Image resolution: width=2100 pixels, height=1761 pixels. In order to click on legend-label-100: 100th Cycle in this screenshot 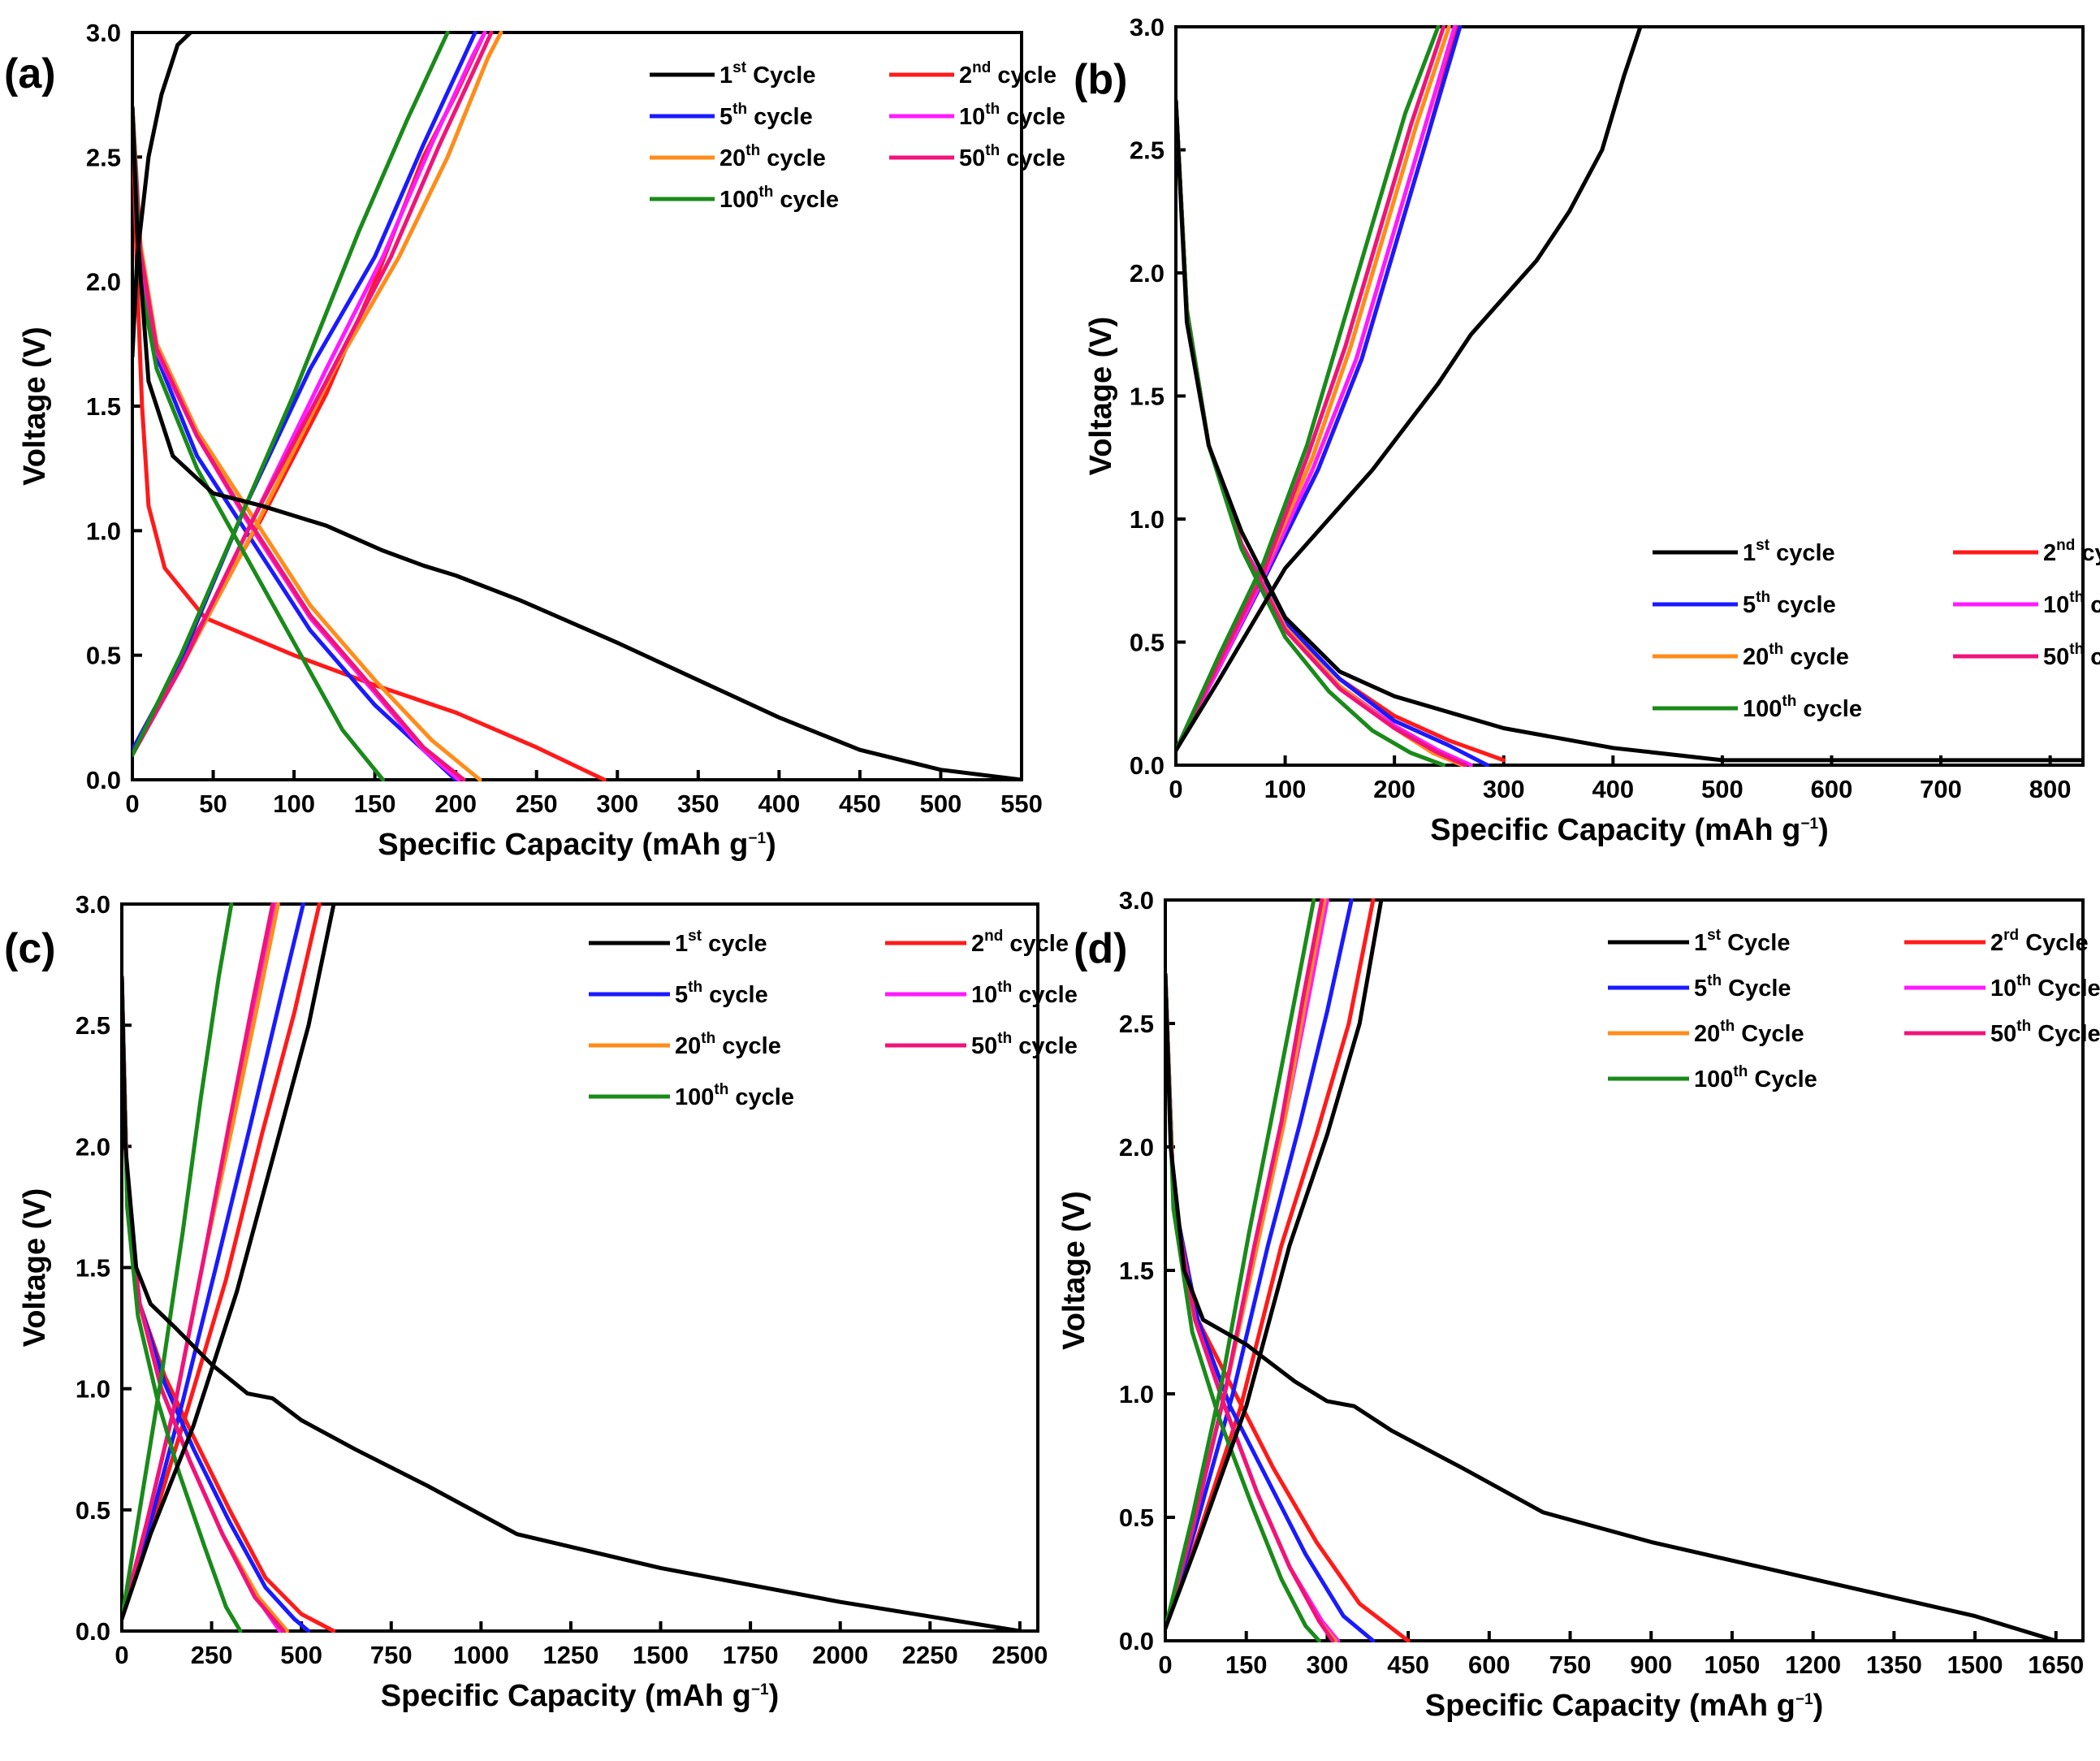, I will do `click(1756, 1078)`.